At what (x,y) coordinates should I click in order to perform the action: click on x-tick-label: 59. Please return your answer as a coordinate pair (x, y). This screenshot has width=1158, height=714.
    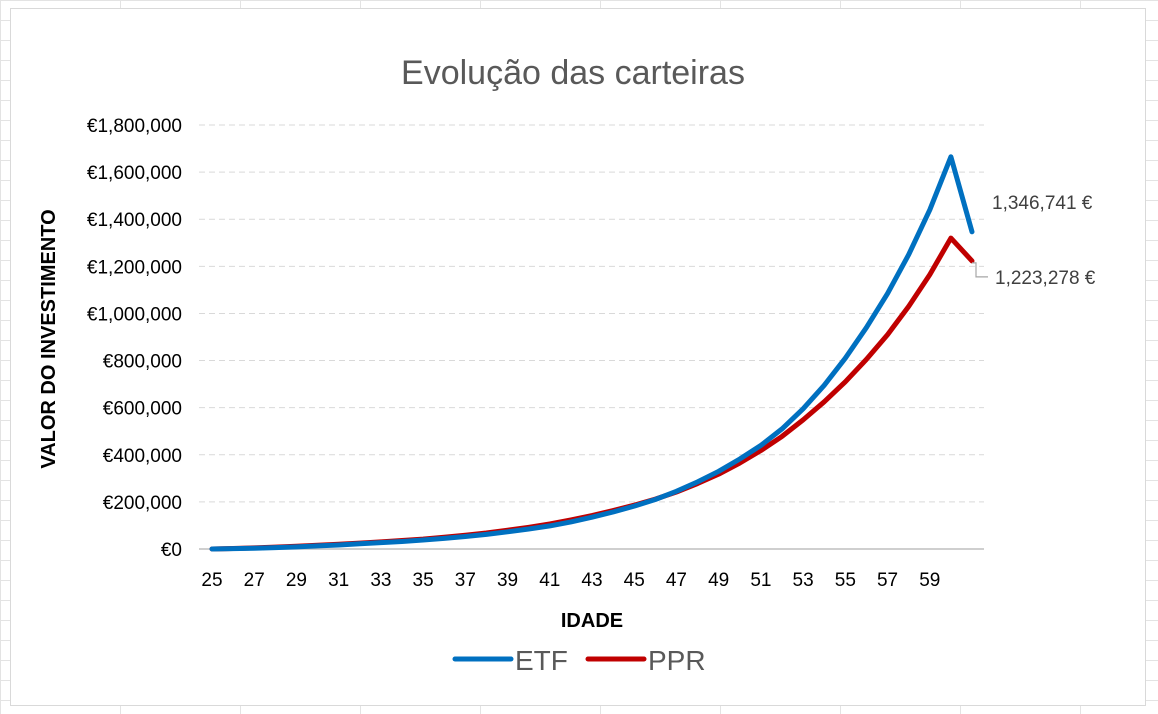
    Looking at the image, I should click on (929, 580).